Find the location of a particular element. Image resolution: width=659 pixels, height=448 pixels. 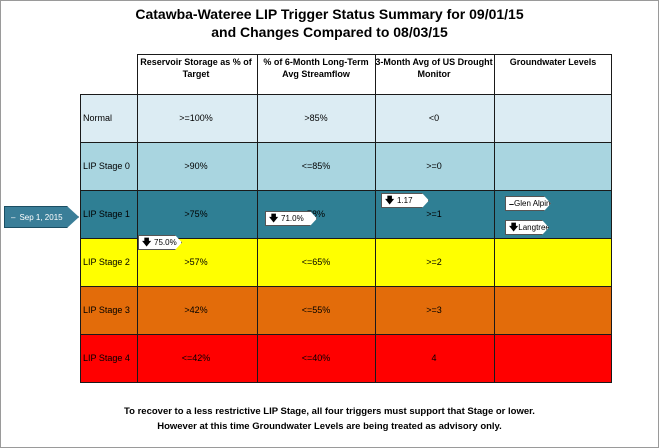

marker-value: Langtree is located at coordinates (534, 227).